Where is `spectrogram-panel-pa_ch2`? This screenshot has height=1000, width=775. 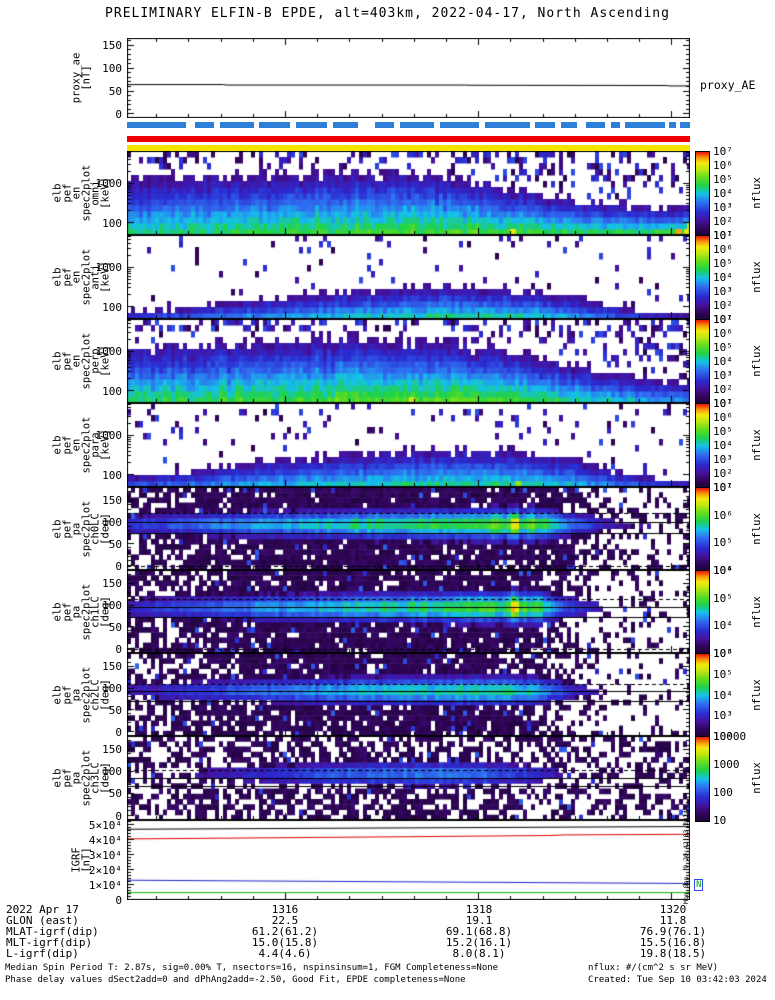 spectrogram-panel-pa_ch2 is located at coordinates (408, 694).